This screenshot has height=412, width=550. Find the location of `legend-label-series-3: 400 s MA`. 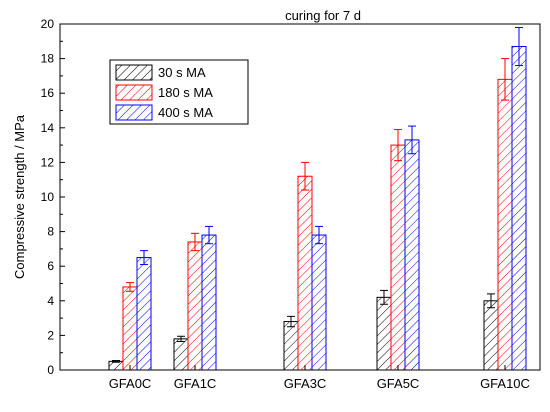

legend-label-series-3: 400 s MA is located at coordinates (185, 112).